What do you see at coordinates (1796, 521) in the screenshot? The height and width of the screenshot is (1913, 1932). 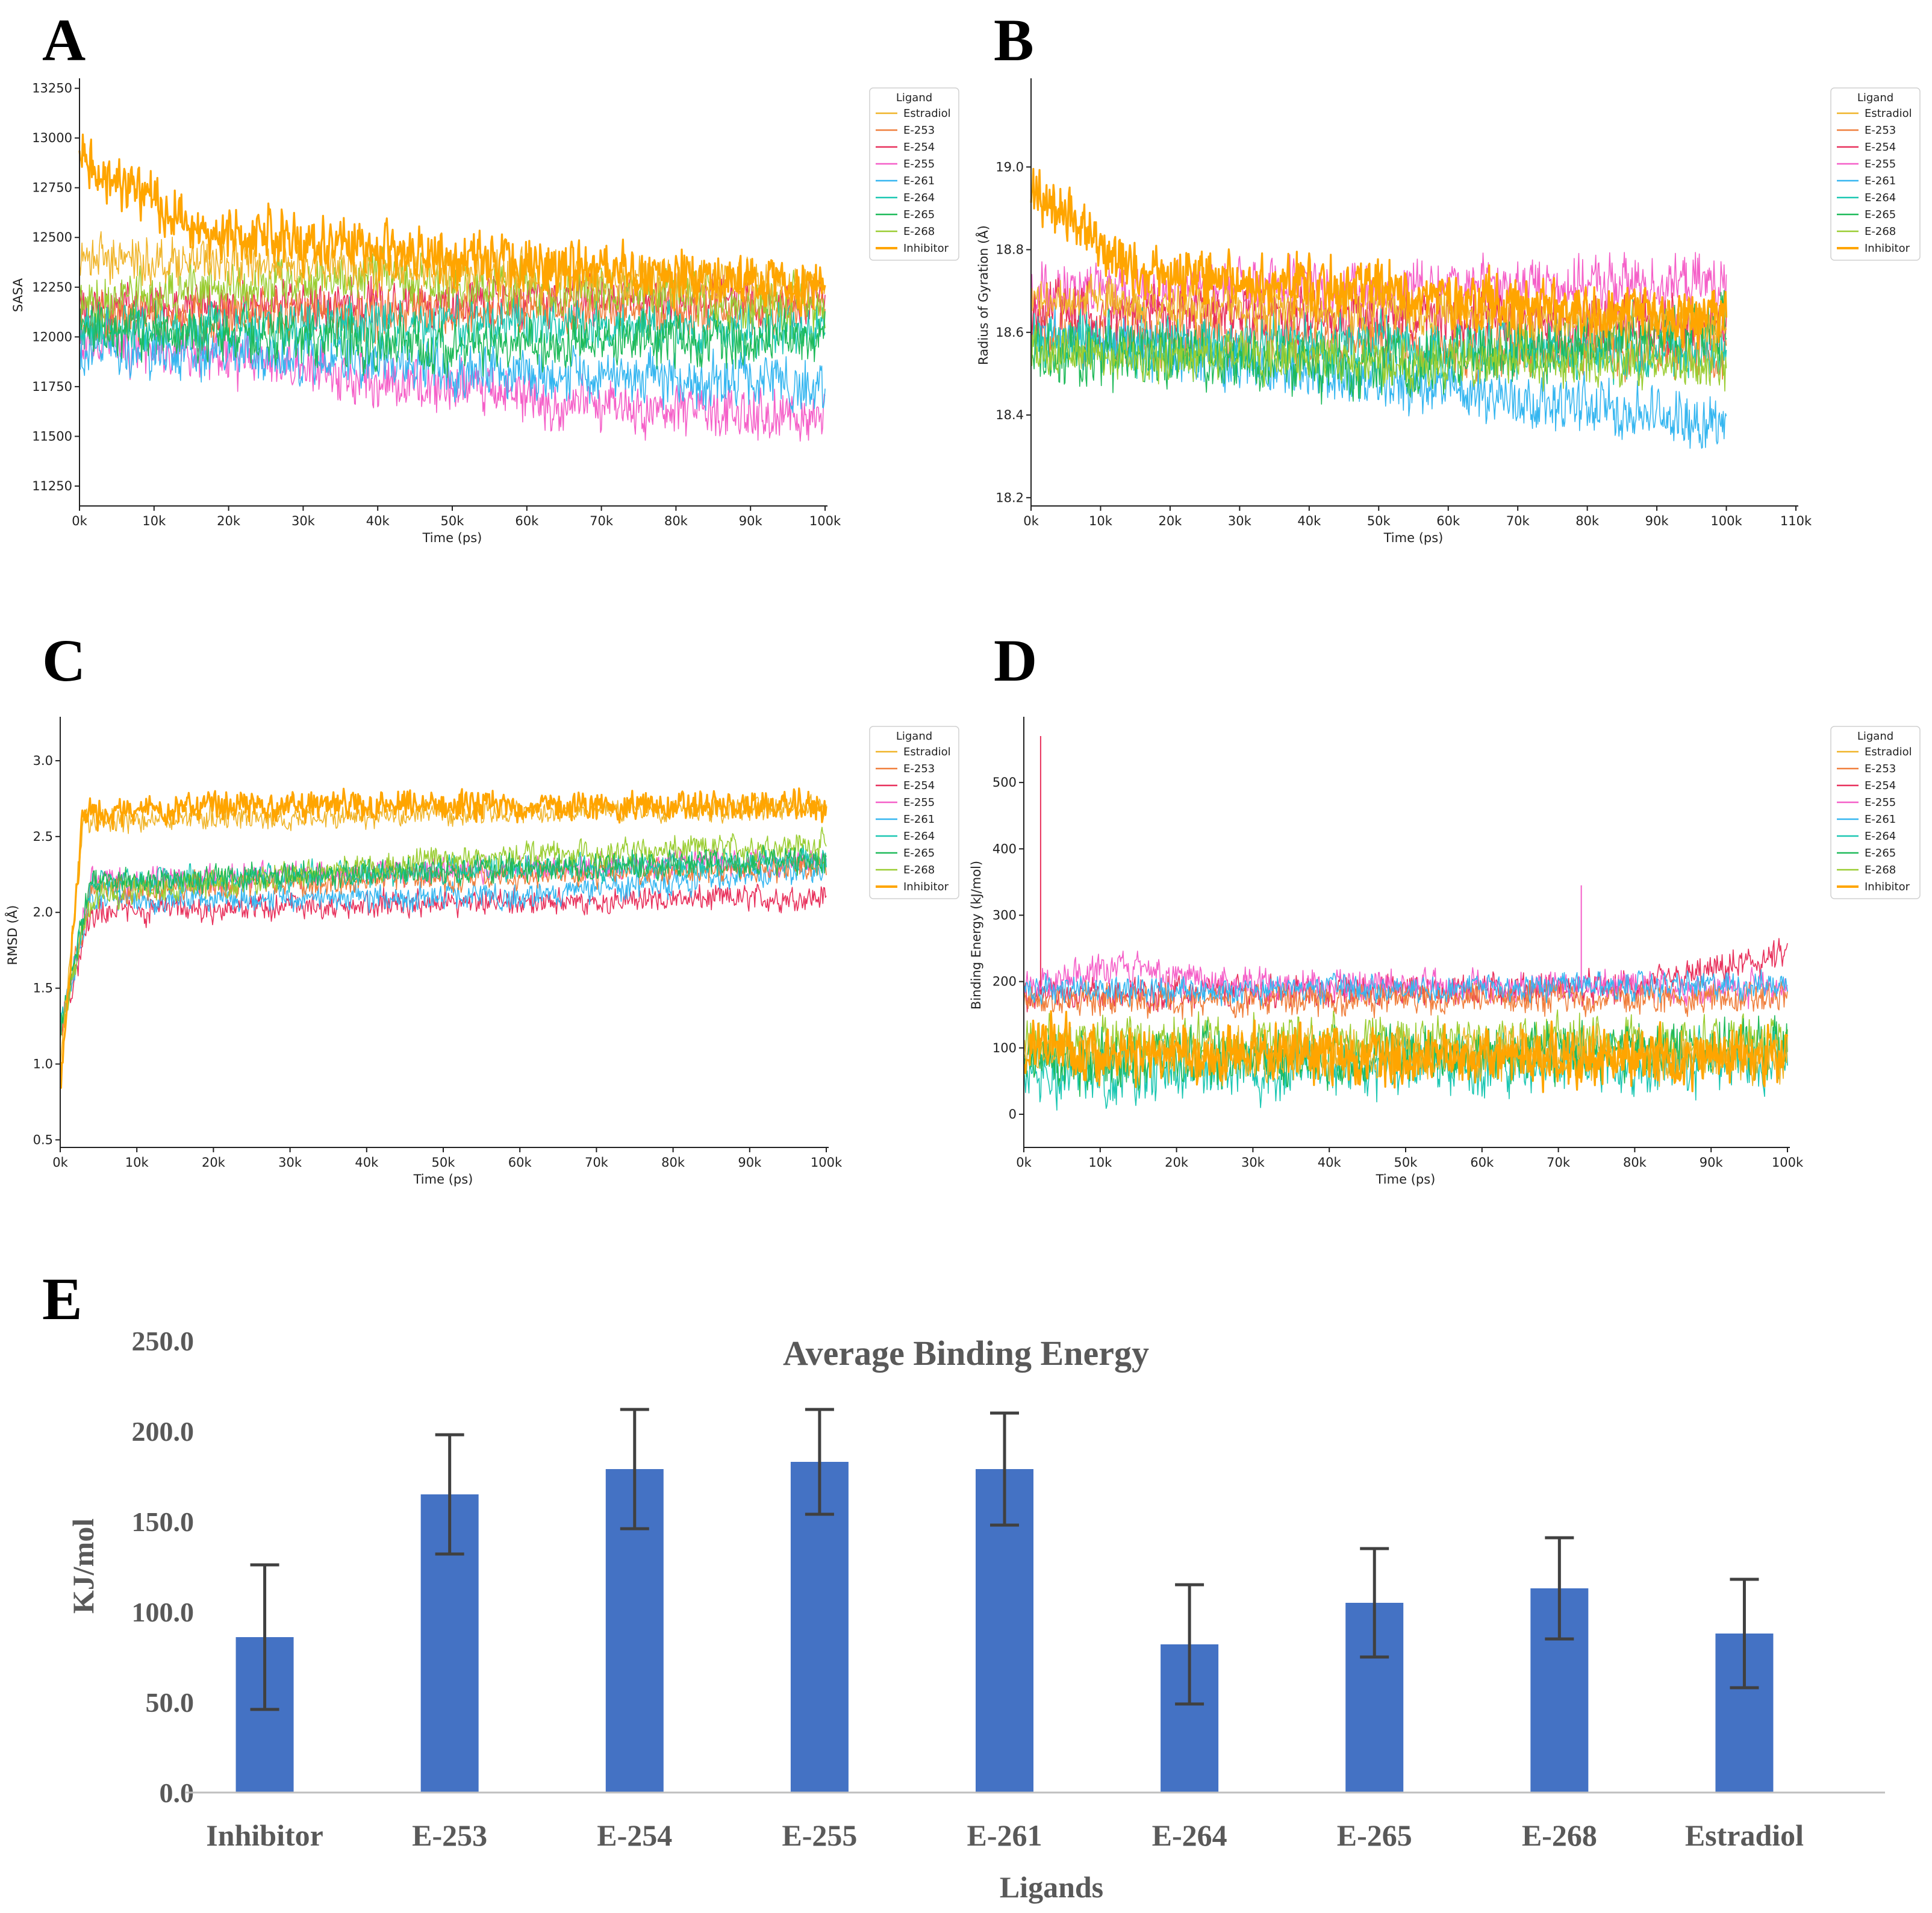 I see `x-tick-label: 110k` at bounding box center [1796, 521].